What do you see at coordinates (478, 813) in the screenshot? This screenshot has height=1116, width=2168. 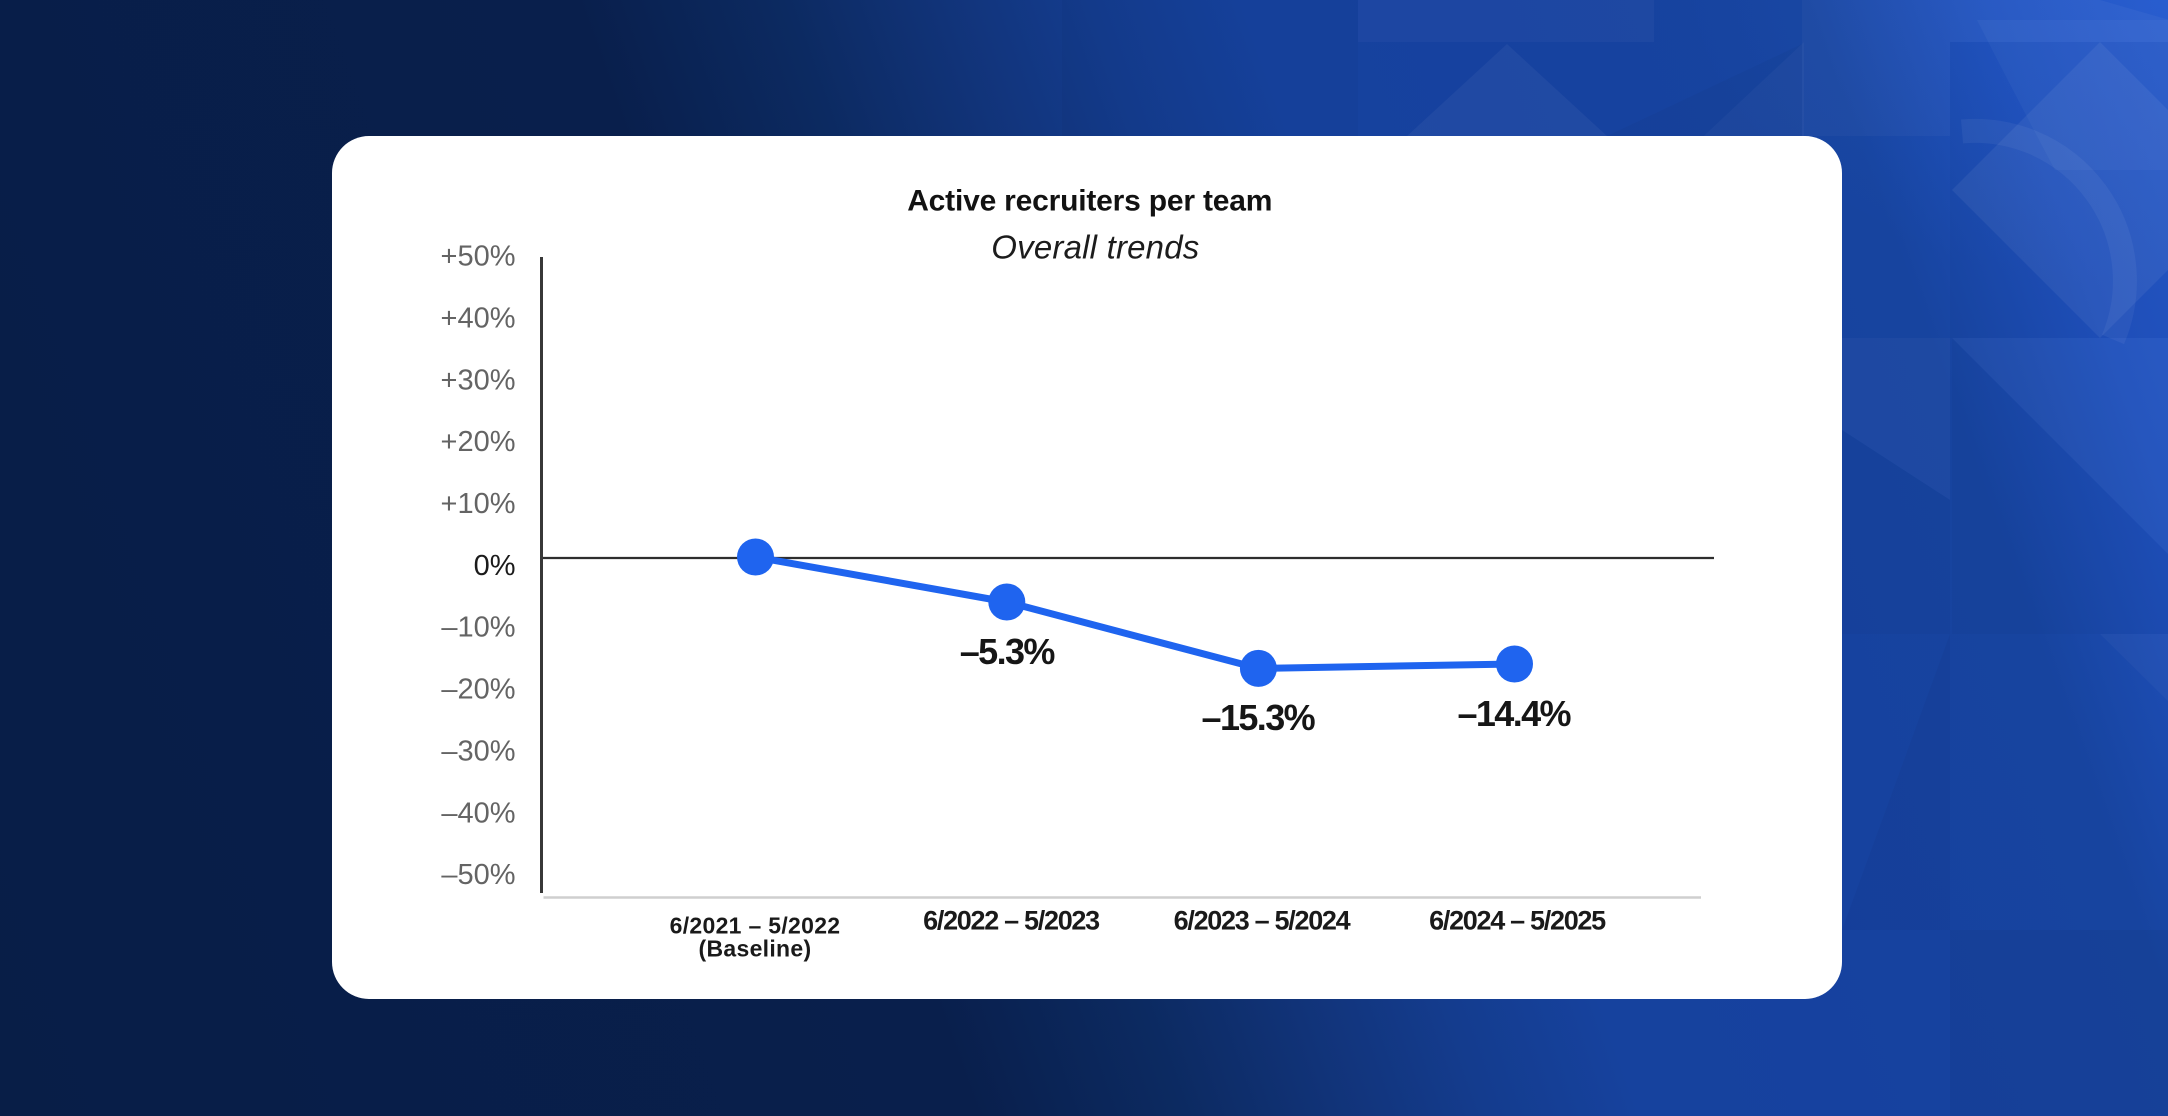 I see `svg-text: –40%` at bounding box center [478, 813].